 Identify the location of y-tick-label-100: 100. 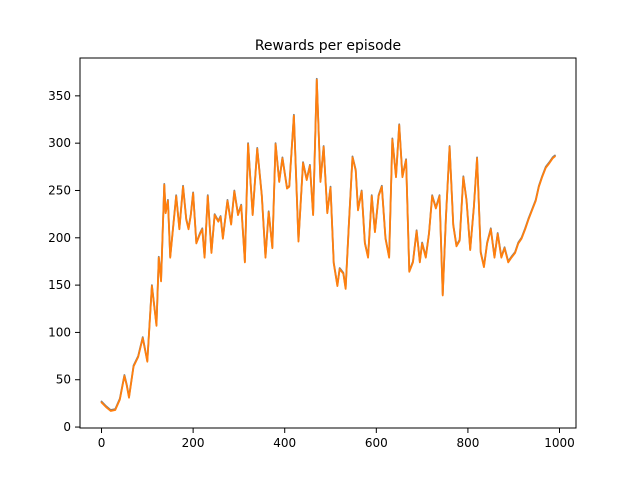
(59, 332).